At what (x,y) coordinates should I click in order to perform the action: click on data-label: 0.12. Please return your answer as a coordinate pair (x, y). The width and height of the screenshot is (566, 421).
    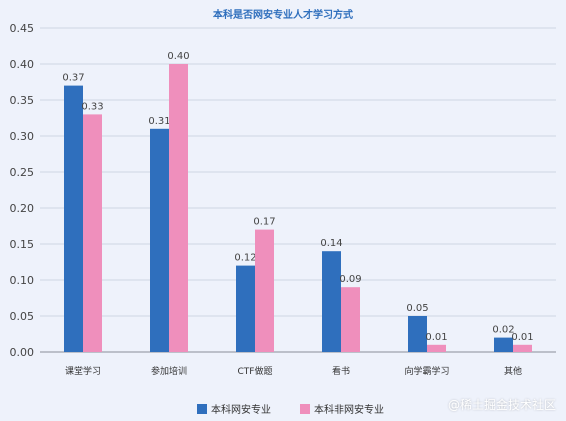
    Looking at the image, I should click on (245, 258).